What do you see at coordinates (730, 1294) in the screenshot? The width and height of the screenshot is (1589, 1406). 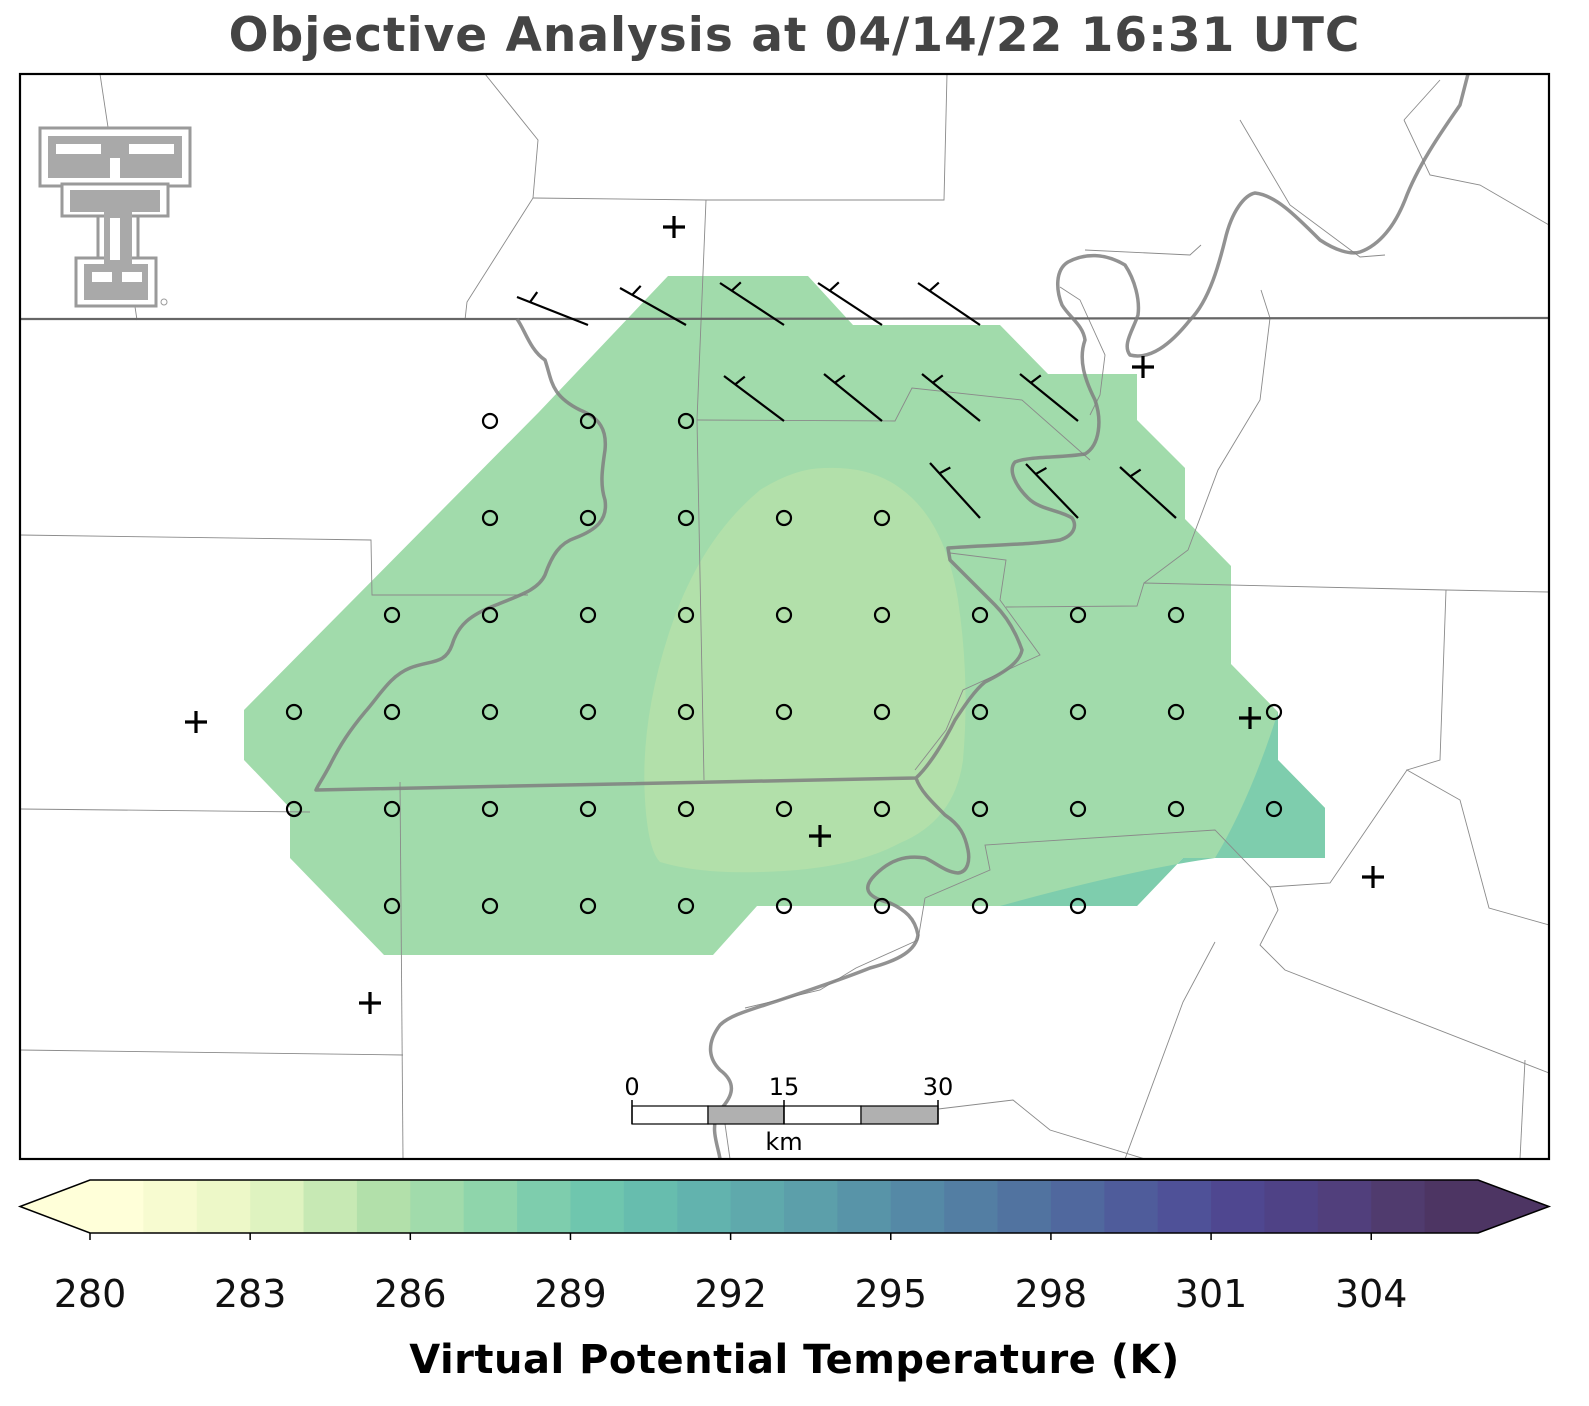 I see `colorbar-tick-label: 292` at bounding box center [730, 1294].